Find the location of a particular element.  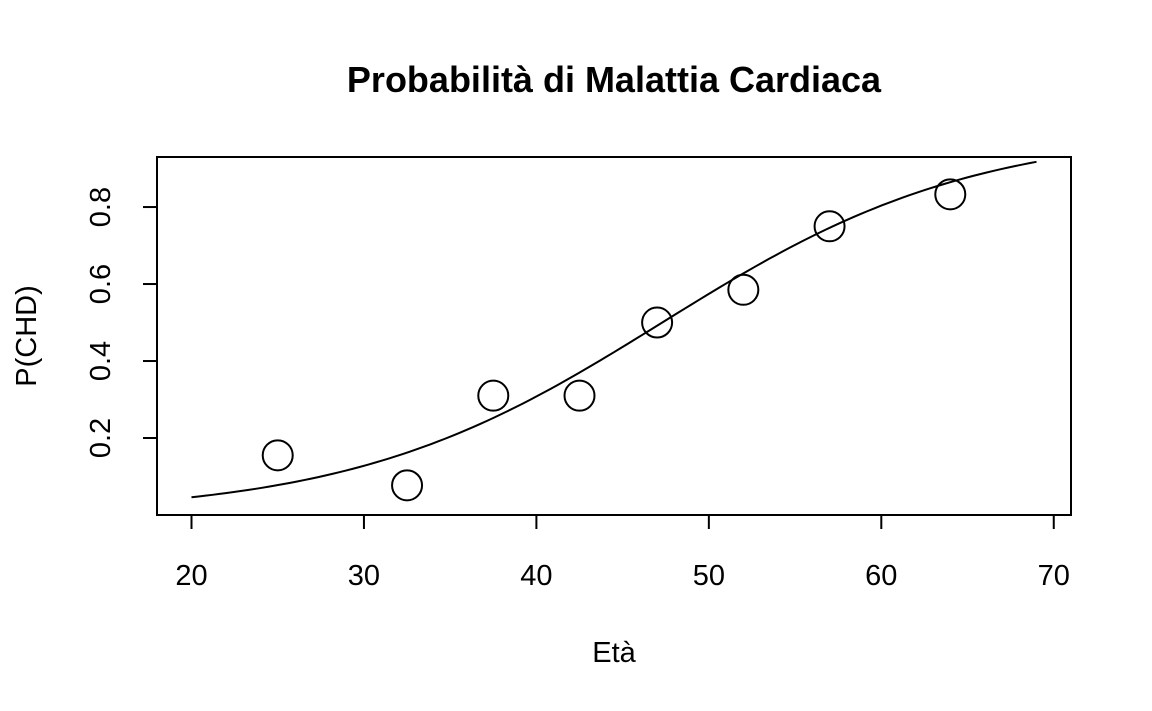

y-tick-label: 0.2 is located at coordinates (101, 438).